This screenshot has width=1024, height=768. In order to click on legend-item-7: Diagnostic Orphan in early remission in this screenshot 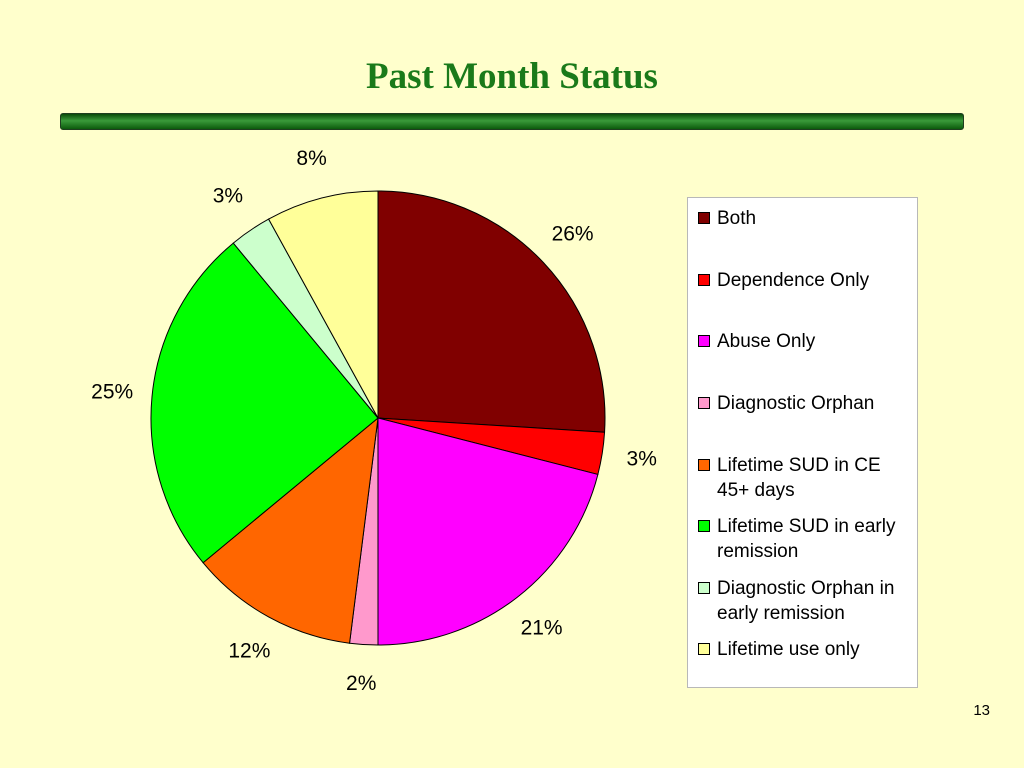, I will do `click(805, 601)`.